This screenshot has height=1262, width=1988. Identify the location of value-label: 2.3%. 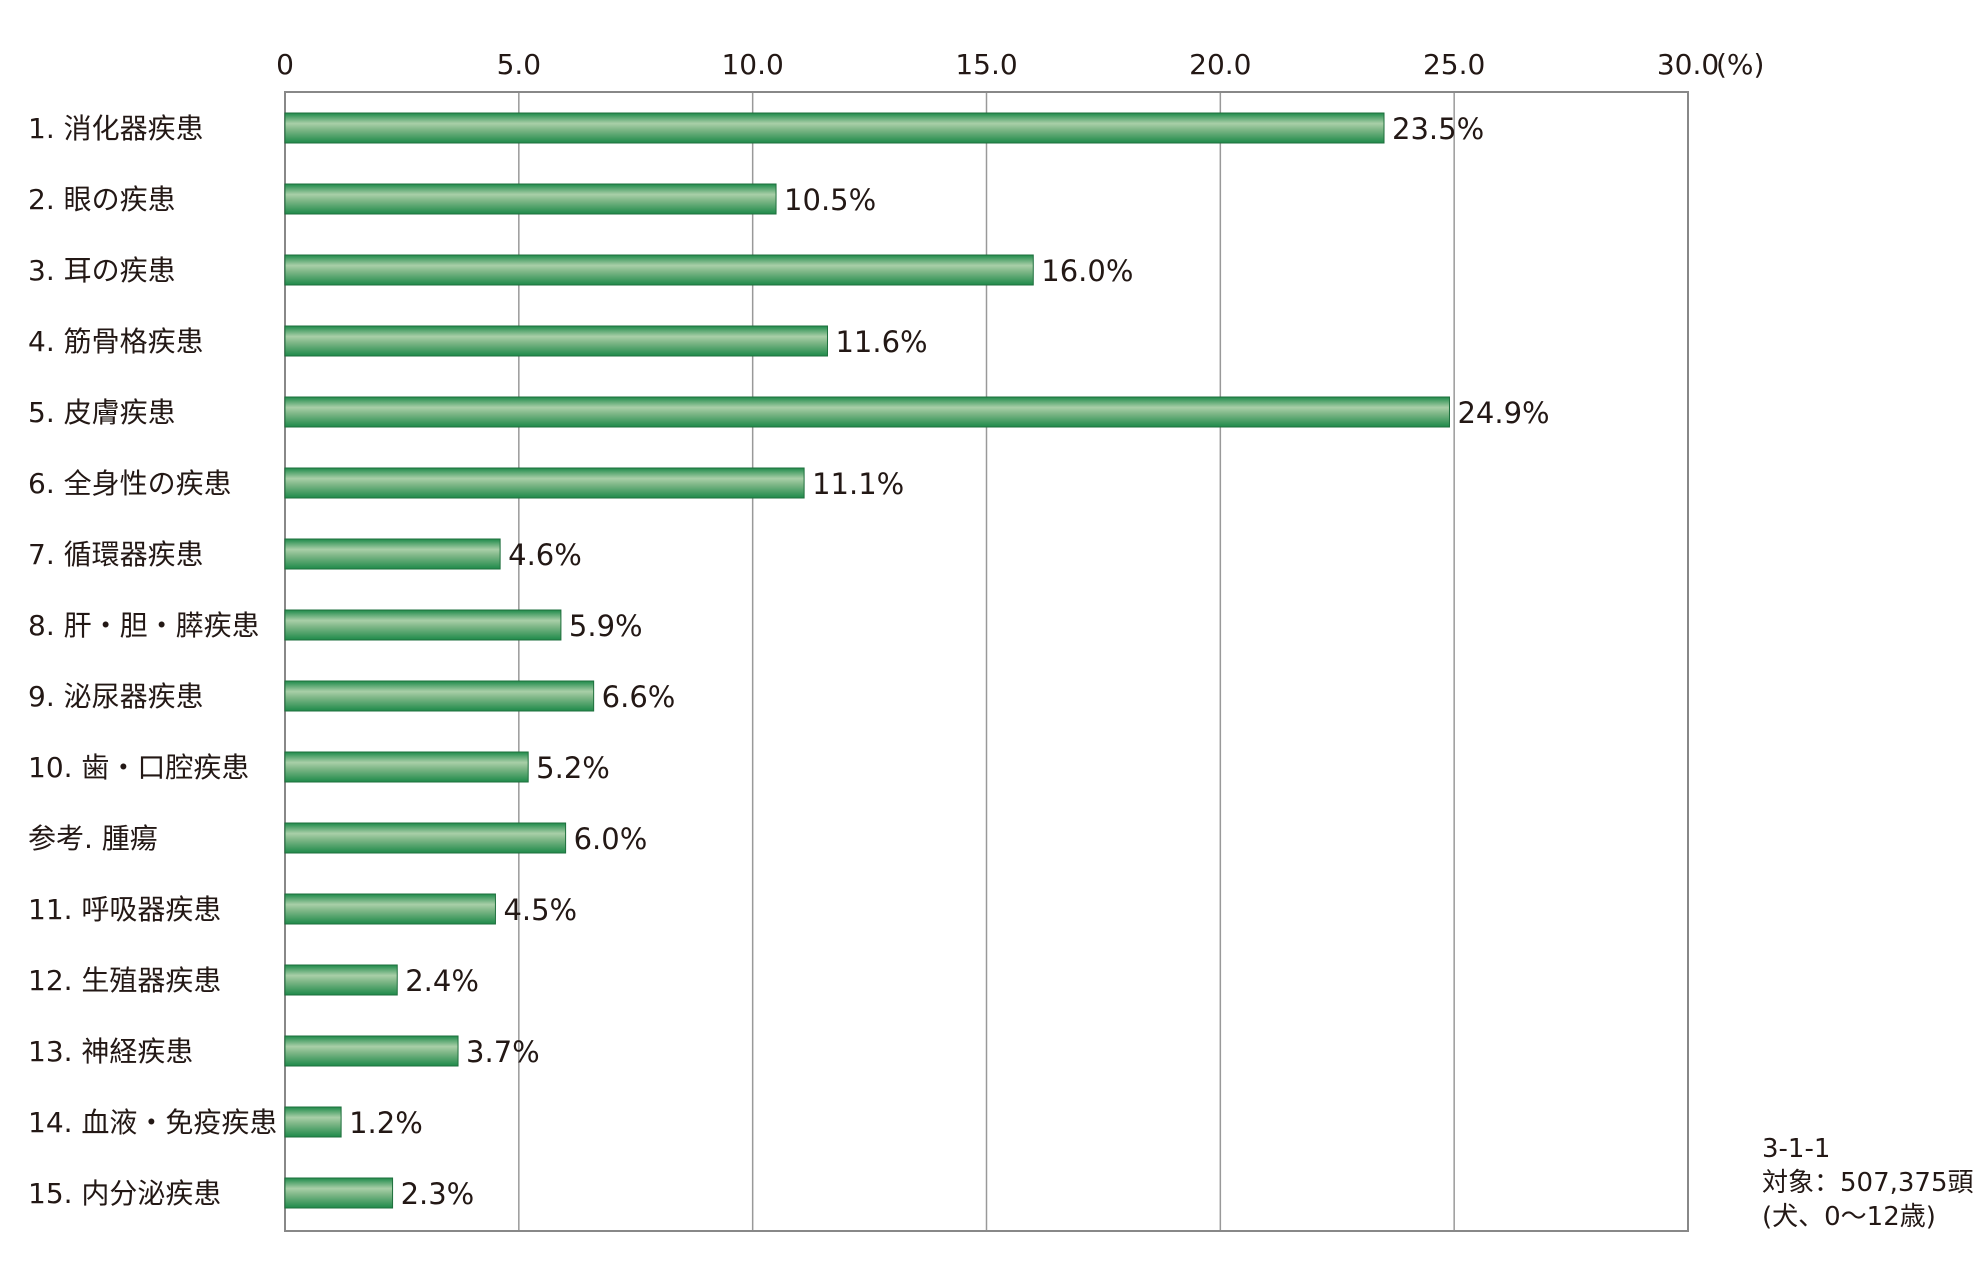
(438, 1194).